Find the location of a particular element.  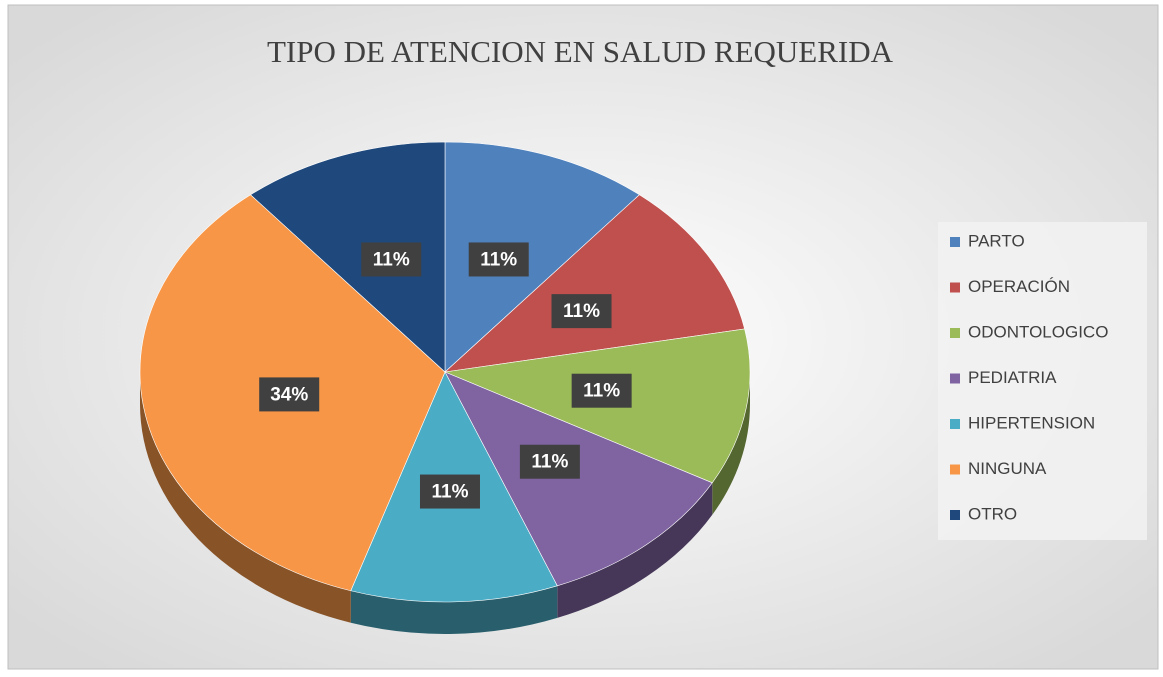

legend-label: ODONTOLOGICO is located at coordinates (1038, 331).